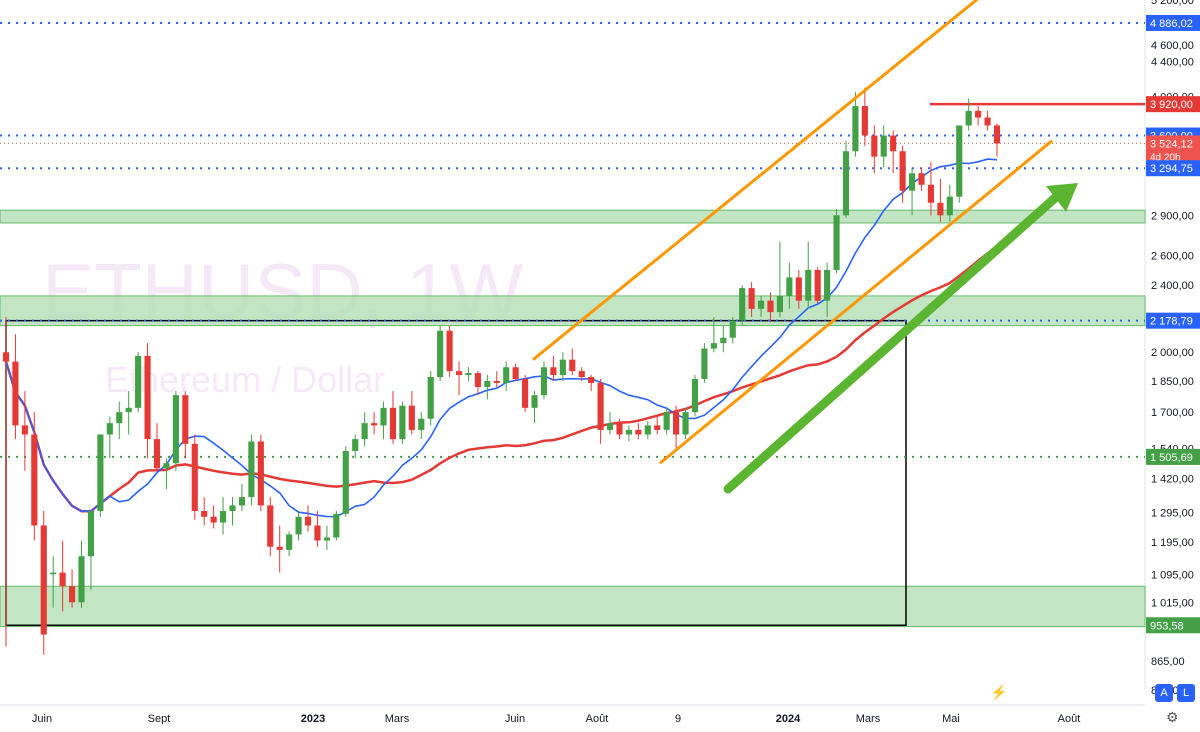  What do you see at coordinates (1172, 382) in the screenshot?
I see `price-tick: 1 850,00` at bounding box center [1172, 382].